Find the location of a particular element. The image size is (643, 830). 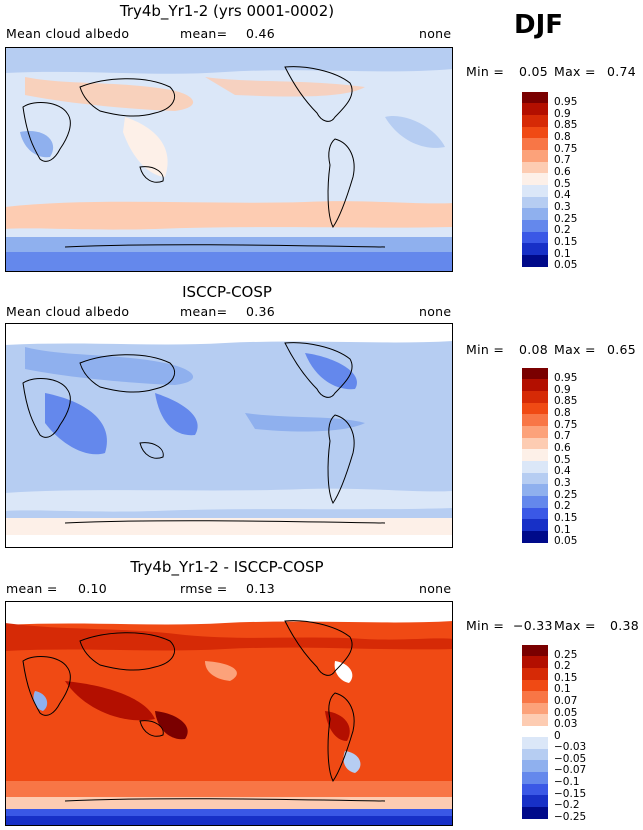

panel2-colorbar-label: 0.7 is located at coordinates (562, 436).